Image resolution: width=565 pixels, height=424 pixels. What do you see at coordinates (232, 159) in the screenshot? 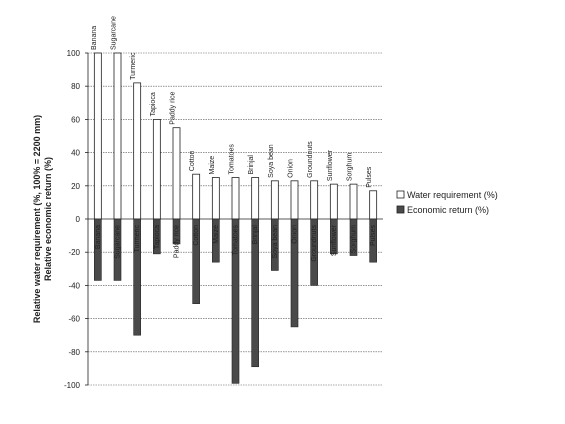
I see `category-label-top: Tomatoes` at bounding box center [232, 159].